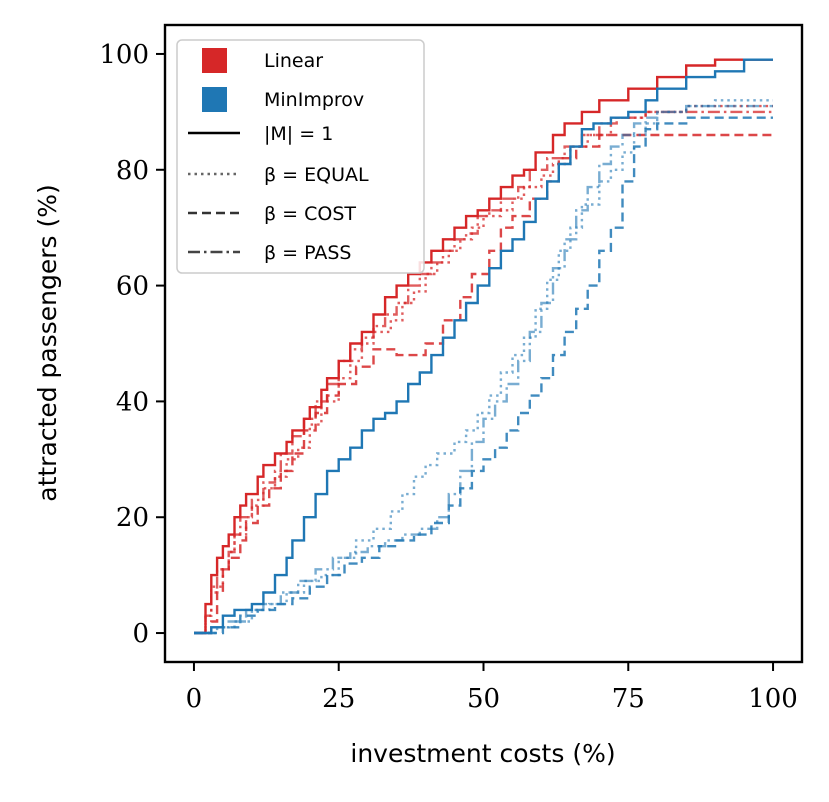 The height and width of the screenshot is (802, 829). I want to click on y-tick-label: 20, so click(132, 518).